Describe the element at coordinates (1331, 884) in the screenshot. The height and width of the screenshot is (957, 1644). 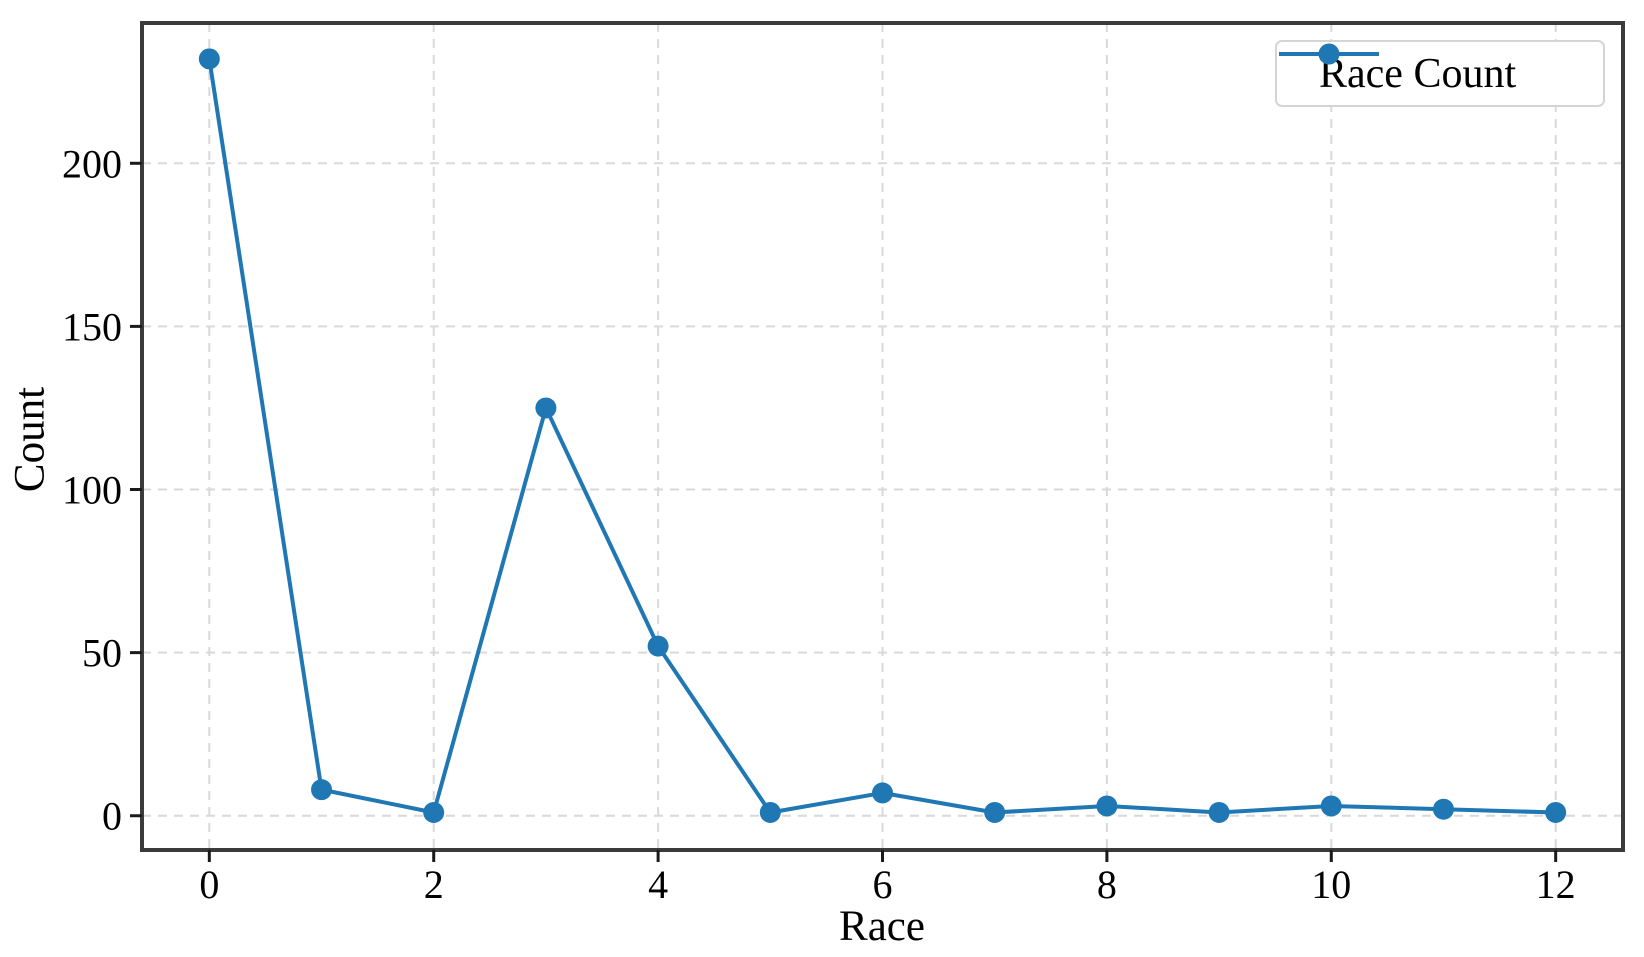
I see `x-tick-label: 10` at that location.